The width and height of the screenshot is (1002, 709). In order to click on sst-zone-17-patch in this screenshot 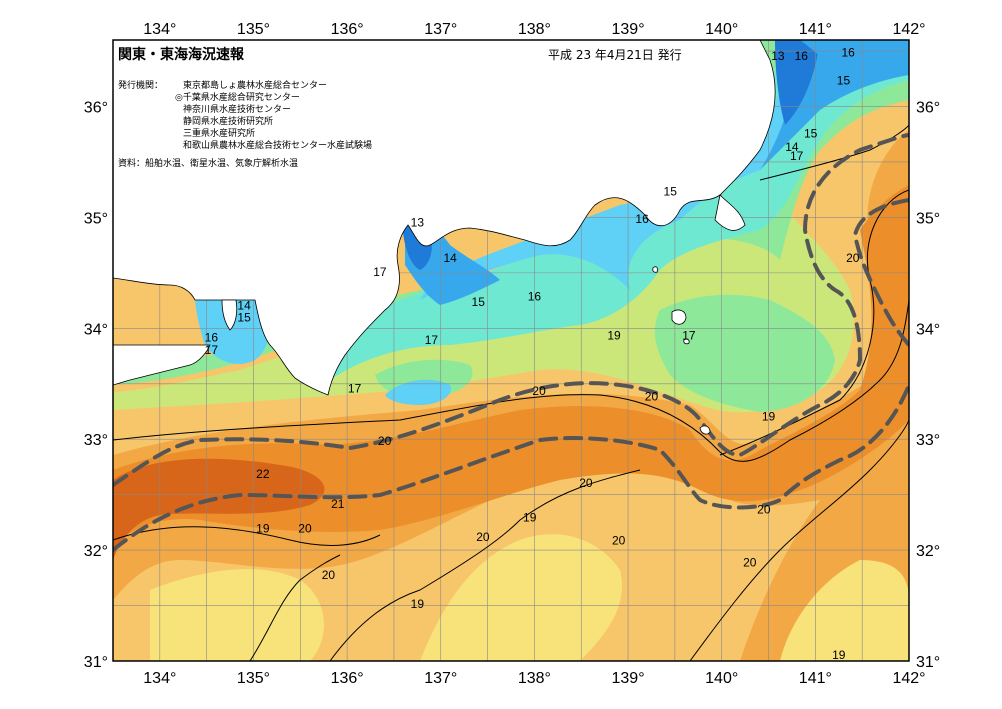, I will do `click(744, 353)`.